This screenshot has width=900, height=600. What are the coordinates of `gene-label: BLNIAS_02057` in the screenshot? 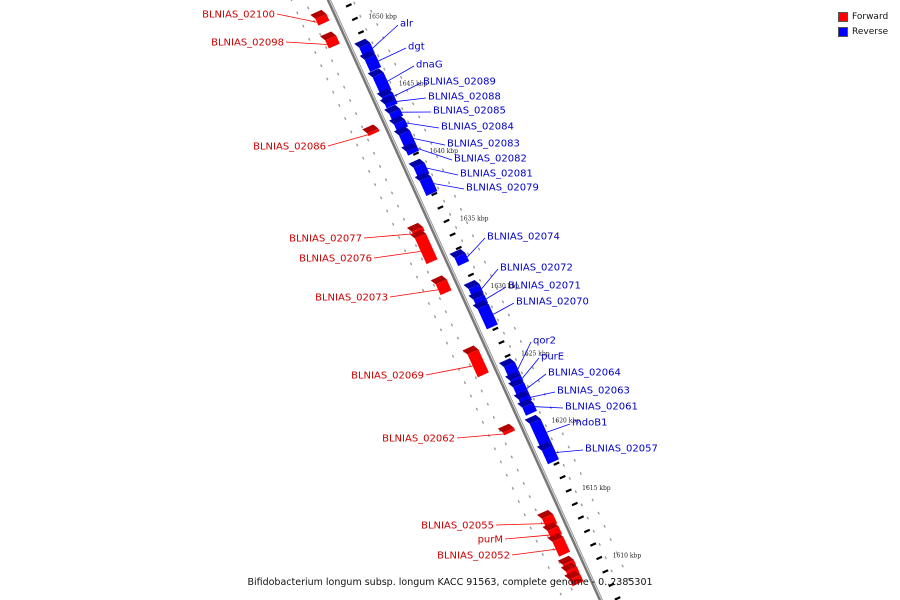 It's located at (621, 449).